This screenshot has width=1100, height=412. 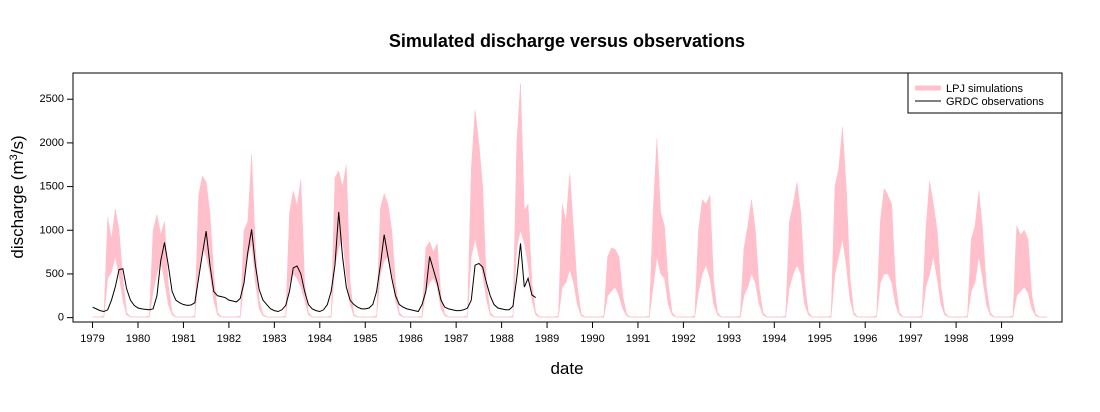 I want to click on legend-box, so click(x=985, y=93).